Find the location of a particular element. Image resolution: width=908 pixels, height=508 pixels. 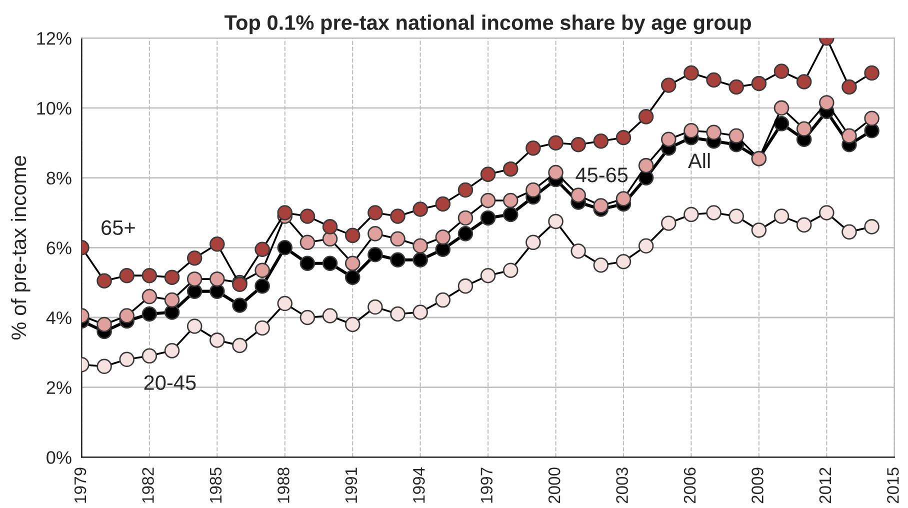

y-tick-label: 6% is located at coordinates (59, 248).